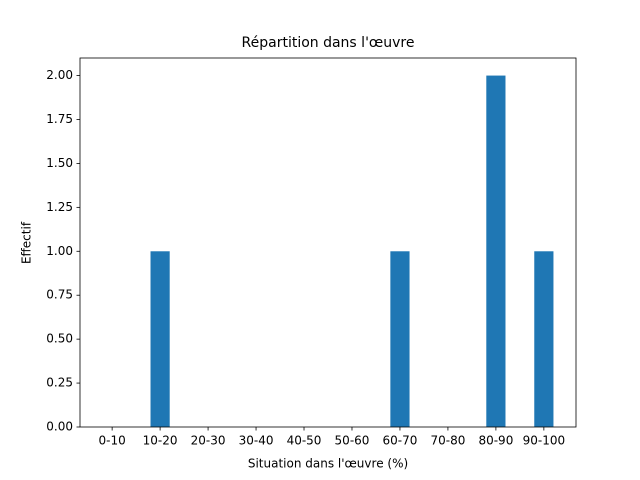 This screenshot has width=640, height=480. I want to click on y-axis-label: Effectif, so click(27, 242).